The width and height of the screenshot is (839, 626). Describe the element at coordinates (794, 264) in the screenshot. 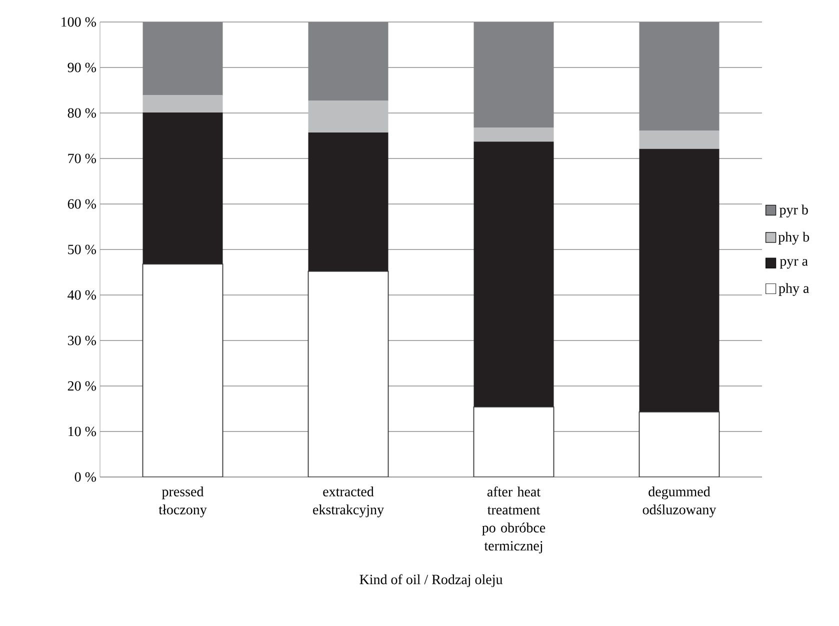

I see `legend-label: pyr a` at that location.